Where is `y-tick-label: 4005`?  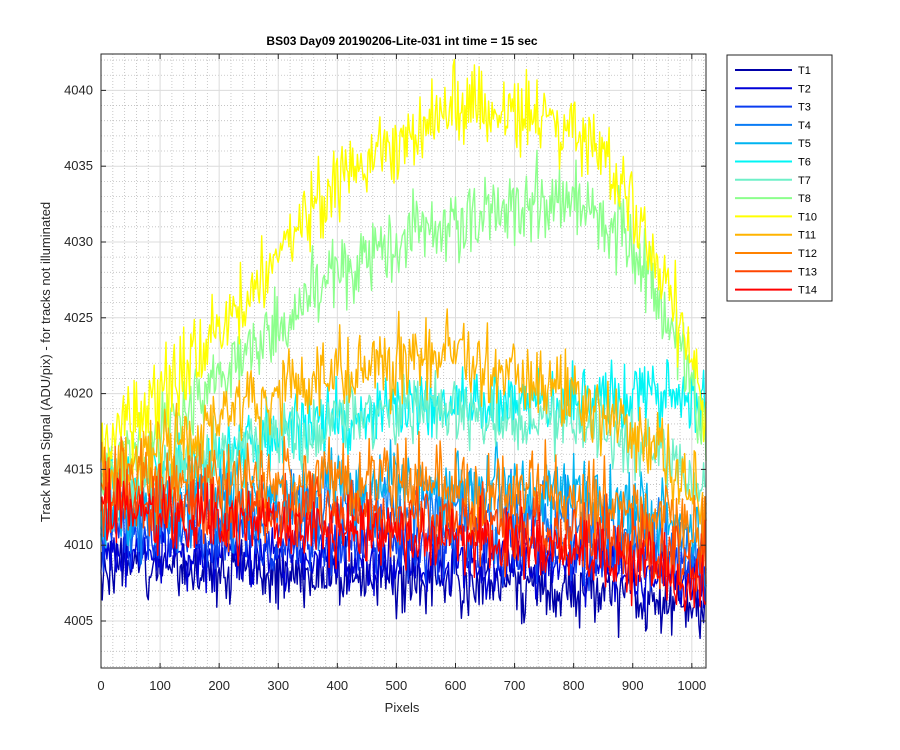
y-tick-label: 4005 is located at coordinates (78, 620).